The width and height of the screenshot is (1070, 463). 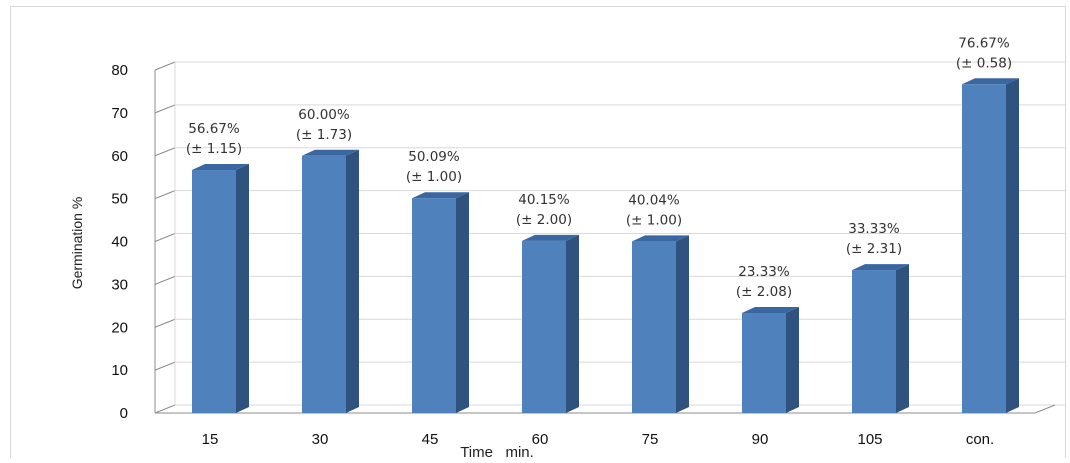 What do you see at coordinates (984, 63) in the screenshot?
I see `data-label-error: (± 0.58)` at bounding box center [984, 63].